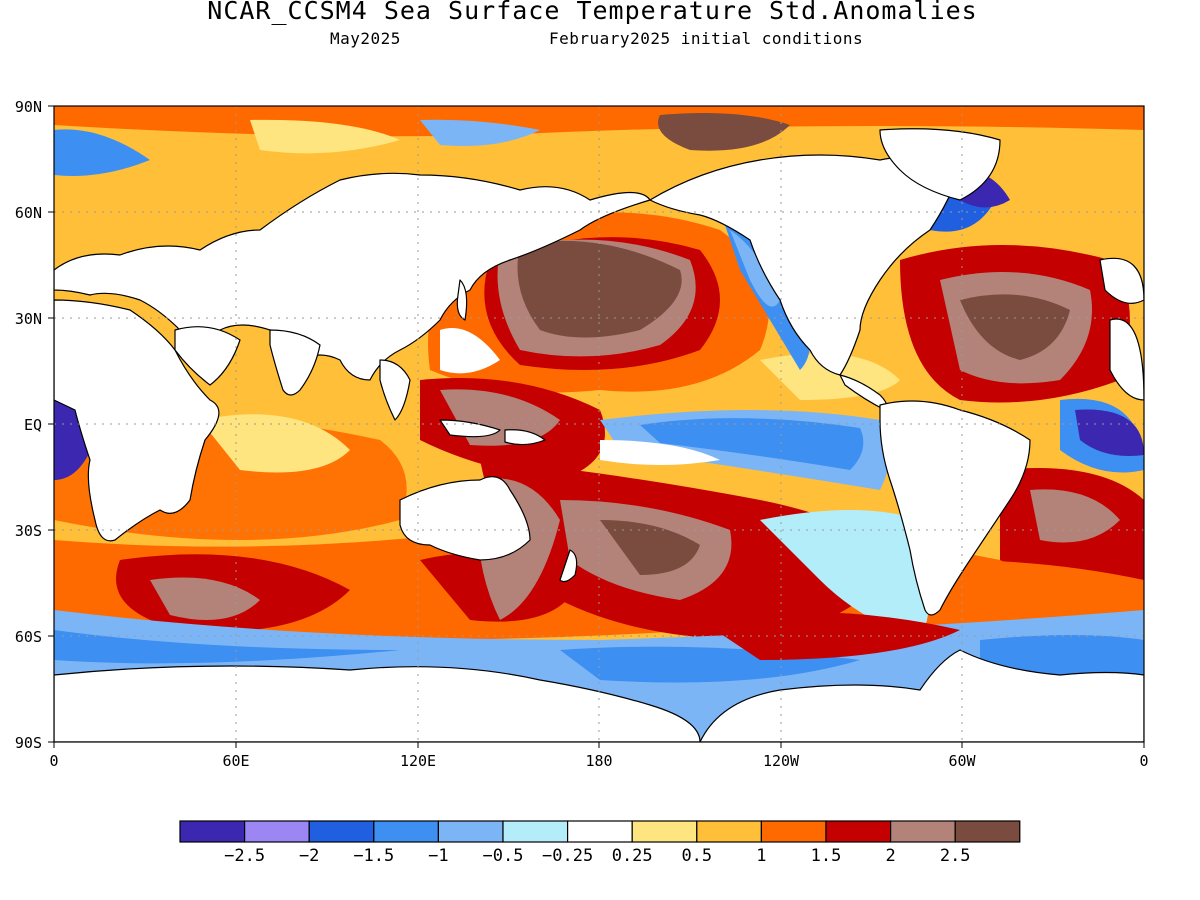 This screenshot has width=1200, height=900. What do you see at coordinates (706, 38) in the screenshot?
I see `initial-conditions: February2025 initial conditions` at bounding box center [706, 38].